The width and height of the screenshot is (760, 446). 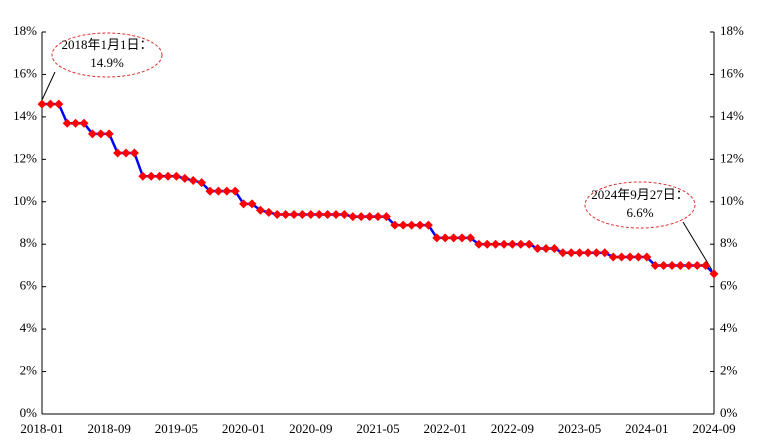 What do you see at coordinates (176, 428) in the screenshot?
I see `x-tick-label: 2019-05` at bounding box center [176, 428].